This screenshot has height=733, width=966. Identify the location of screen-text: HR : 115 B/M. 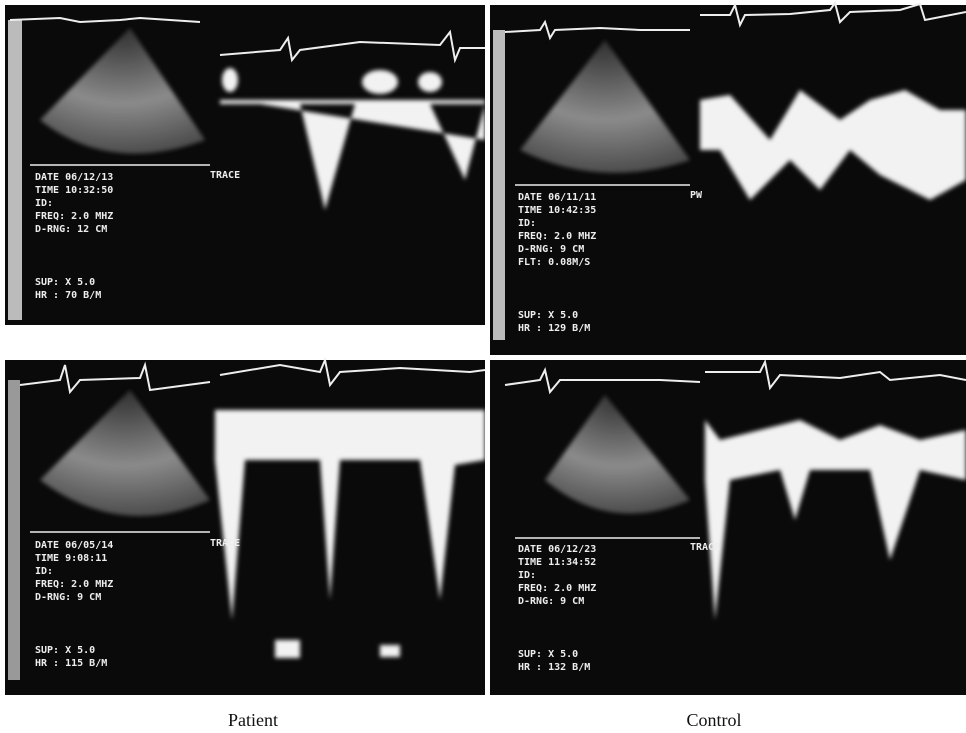
(71, 663).